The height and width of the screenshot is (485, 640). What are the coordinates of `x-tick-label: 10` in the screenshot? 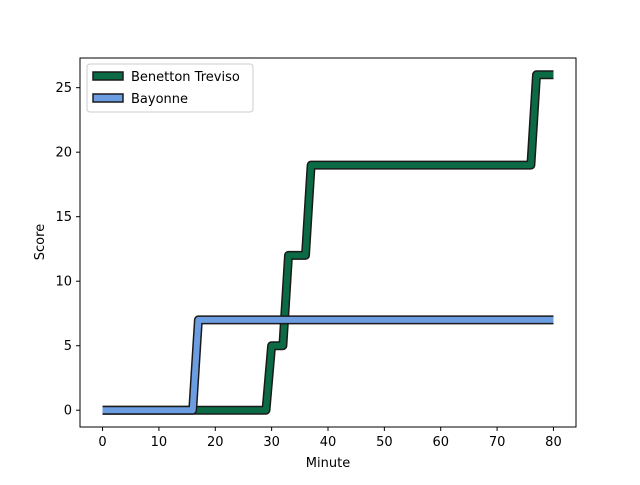 It's located at (159, 442).